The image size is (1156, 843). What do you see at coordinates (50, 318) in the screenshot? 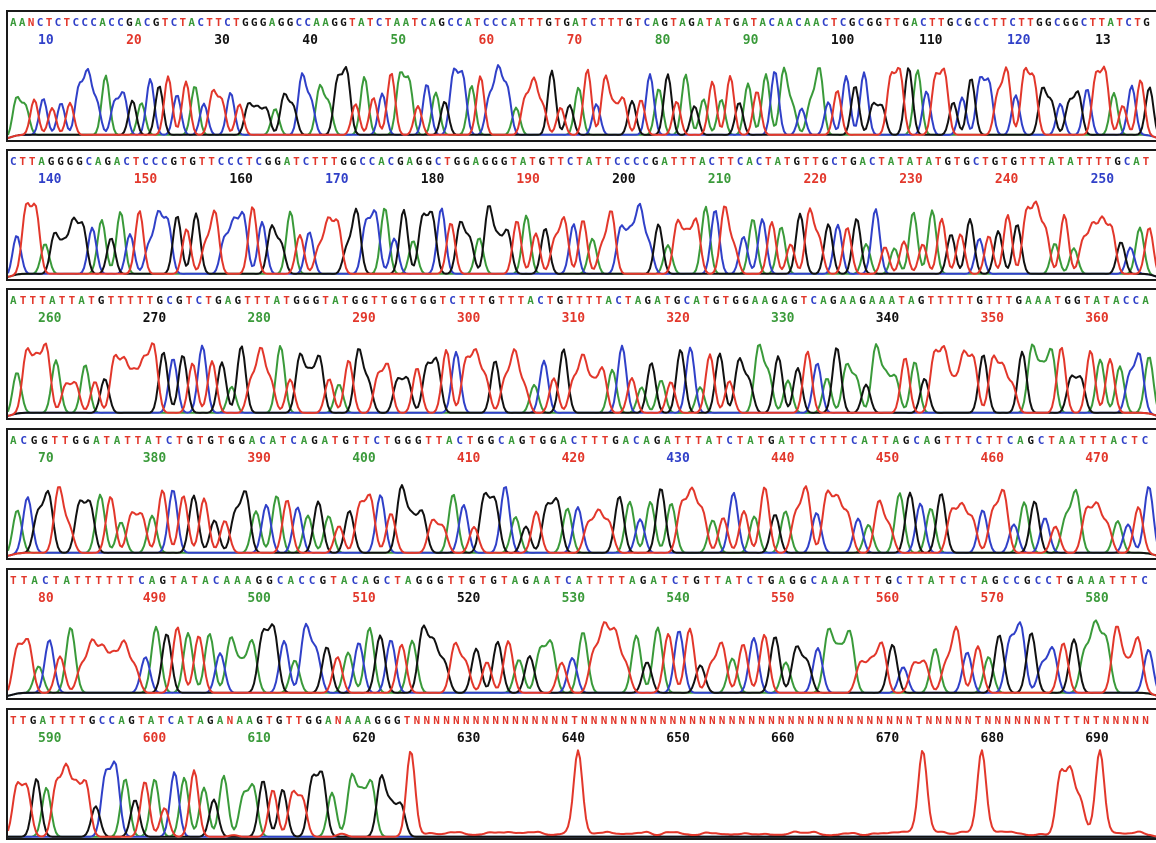
I see `position-tick-label: 260` at bounding box center [50, 318].